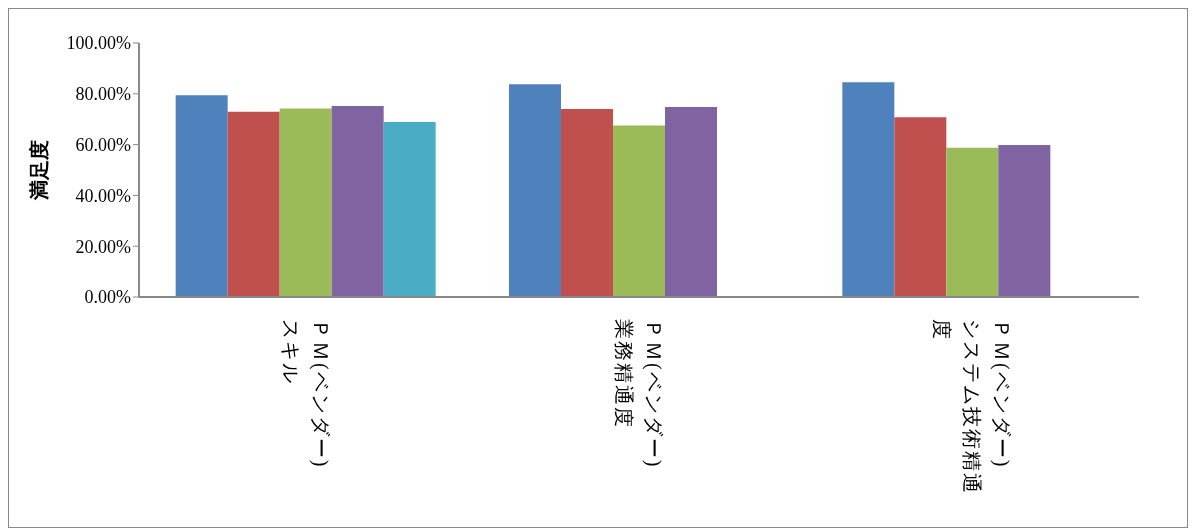 The height and width of the screenshot is (532, 1197). Describe the element at coordinates (107, 297) in the screenshot. I see `y-tick-label: 0.00%` at that location.